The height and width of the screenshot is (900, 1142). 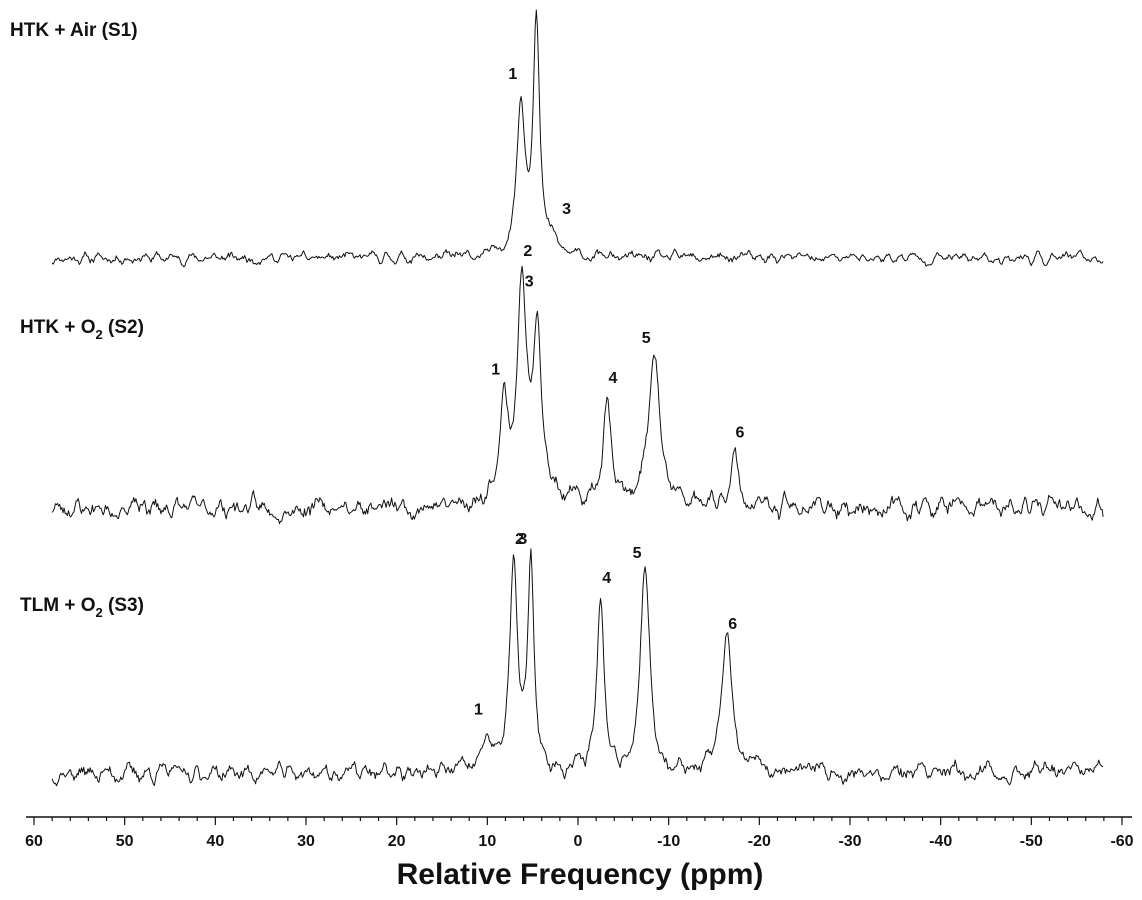 I want to click on x-tick-label: 50, so click(x=125, y=841).